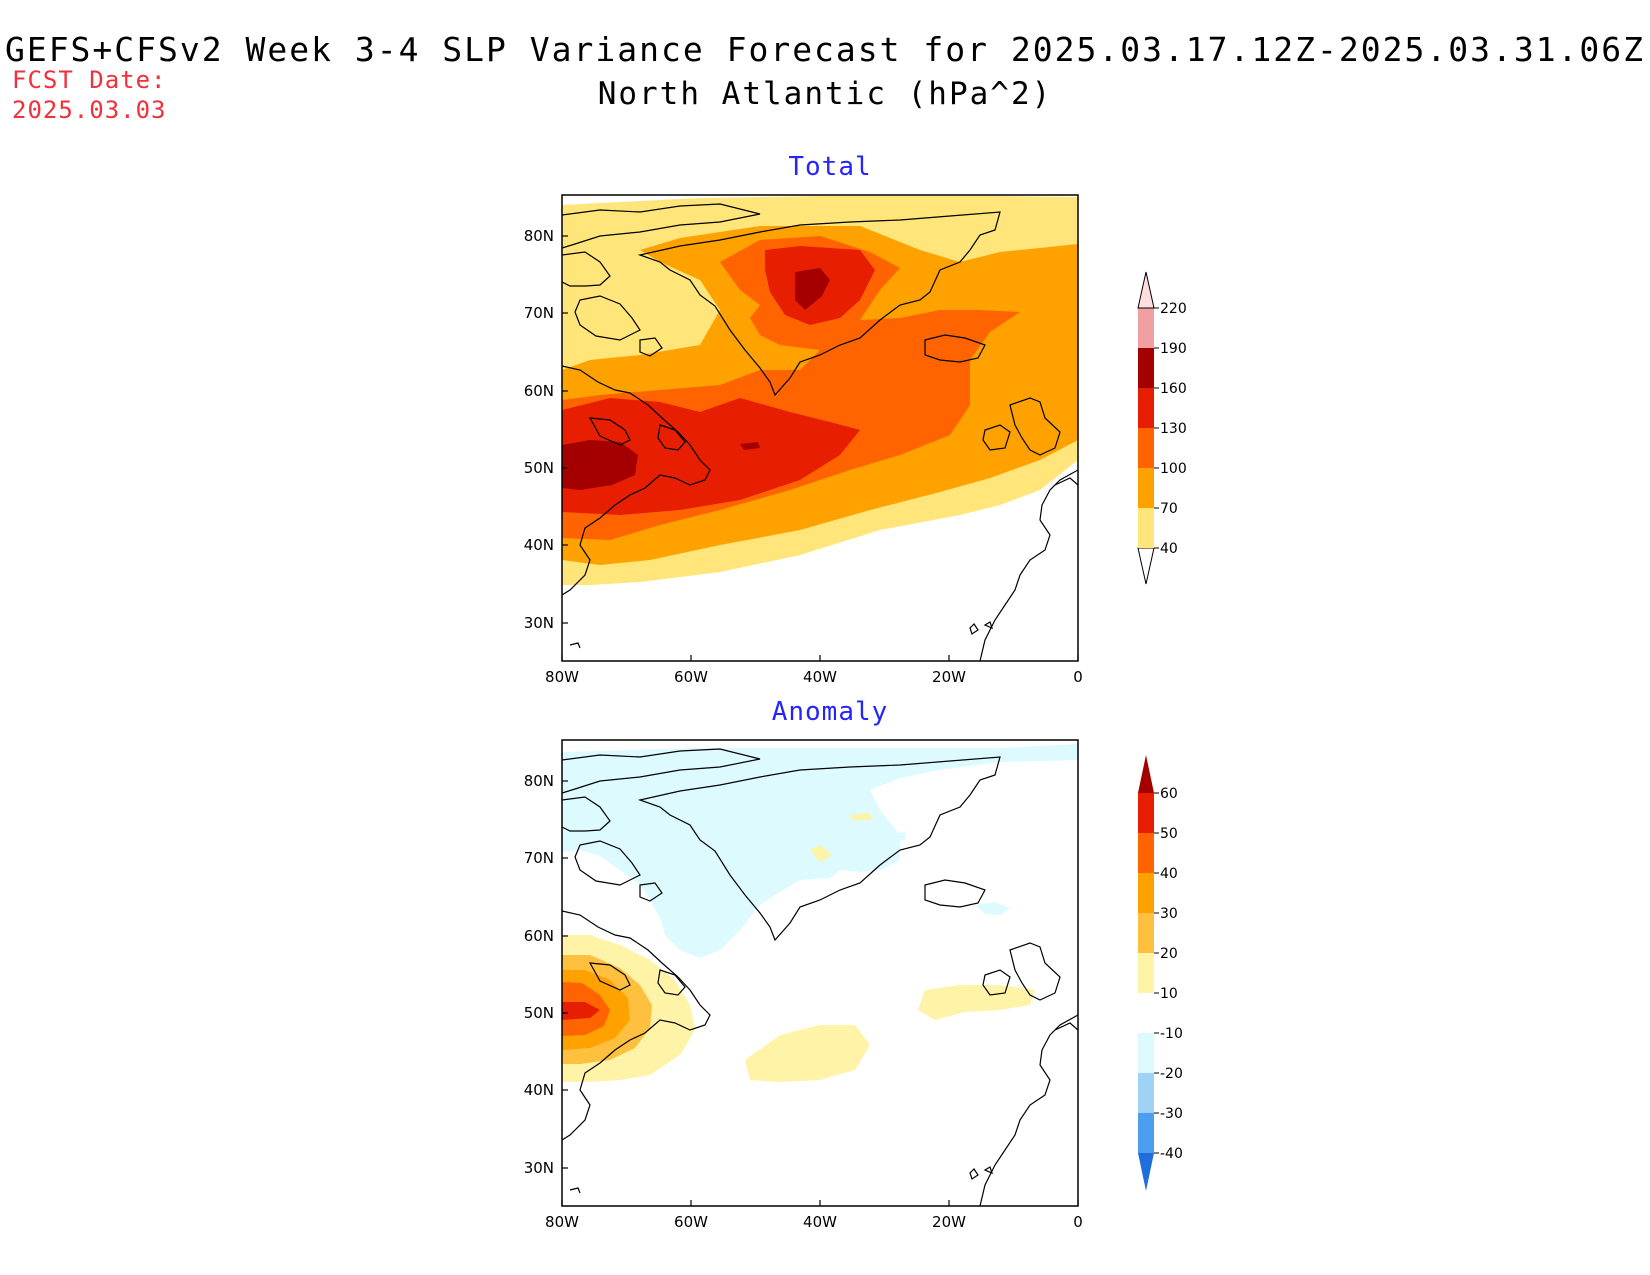 Image resolution: width=1650 pixels, height=1275 pixels. What do you see at coordinates (1146, 290) in the screenshot?
I see `total-colorbar-high-extension` at bounding box center [1146, 290].